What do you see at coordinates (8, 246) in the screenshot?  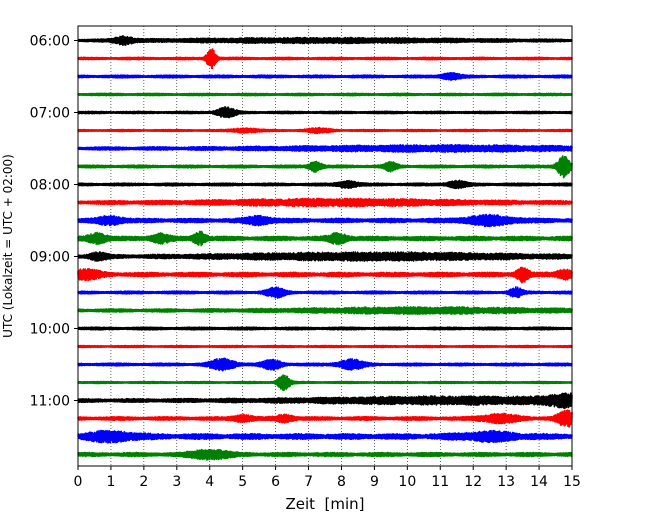 I see `y-axis-label: UTC (Lokalzeit = UTC + 02:00)` at bounding box center [8, 246].